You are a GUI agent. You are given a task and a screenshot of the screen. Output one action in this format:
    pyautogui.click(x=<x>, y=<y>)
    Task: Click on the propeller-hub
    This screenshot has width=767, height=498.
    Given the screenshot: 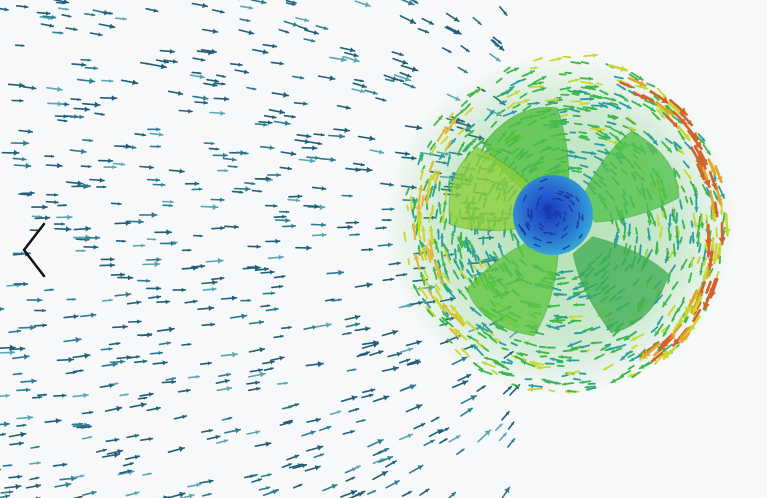 What is the action you would take?
    pyautogui.click(x=553, y=215)
    